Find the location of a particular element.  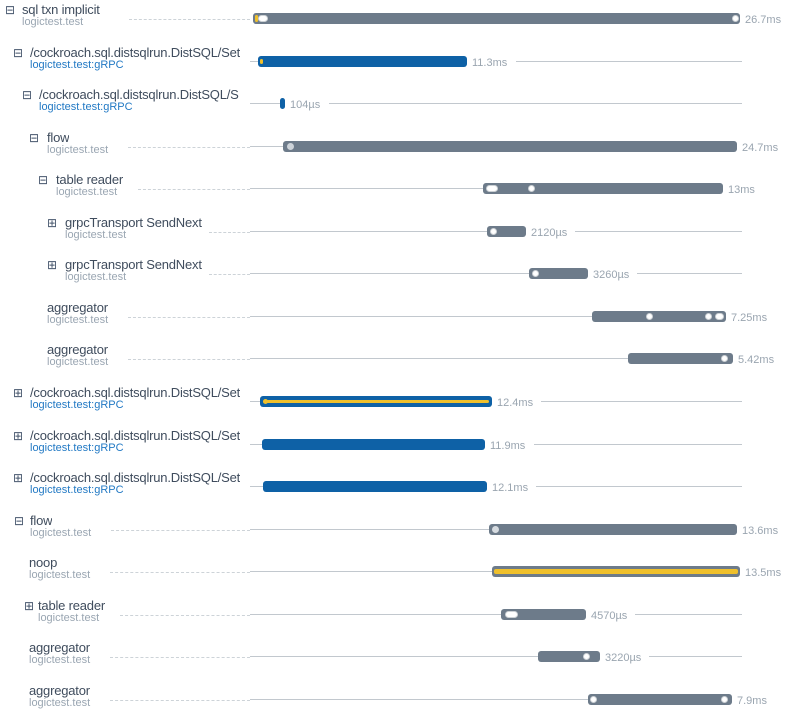

span-duration-label: 104µs is located at coordinates (305, 105).